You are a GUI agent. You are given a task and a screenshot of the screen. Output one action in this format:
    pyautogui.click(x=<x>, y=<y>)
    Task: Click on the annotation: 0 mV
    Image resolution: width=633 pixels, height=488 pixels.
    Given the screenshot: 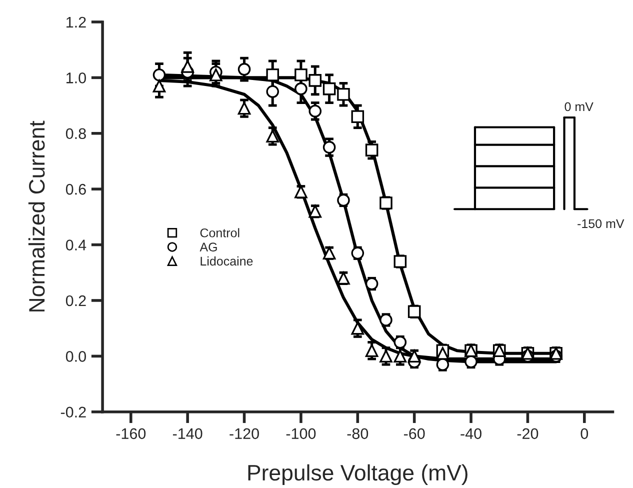 What is the action you would take?
    pyautogui.click(x=579, y=107)
    